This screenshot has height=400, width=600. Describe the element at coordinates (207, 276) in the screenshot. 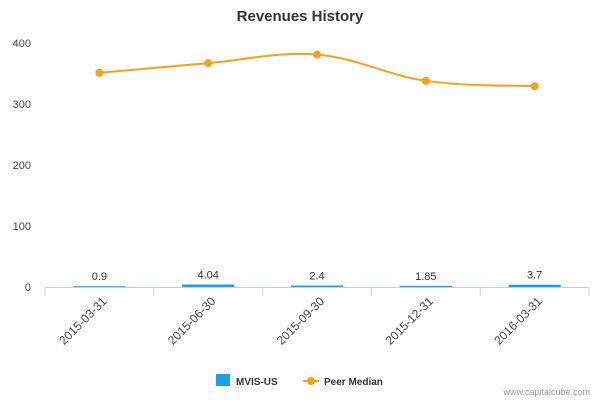

I see `bar-data-label: 4.04` at that location.